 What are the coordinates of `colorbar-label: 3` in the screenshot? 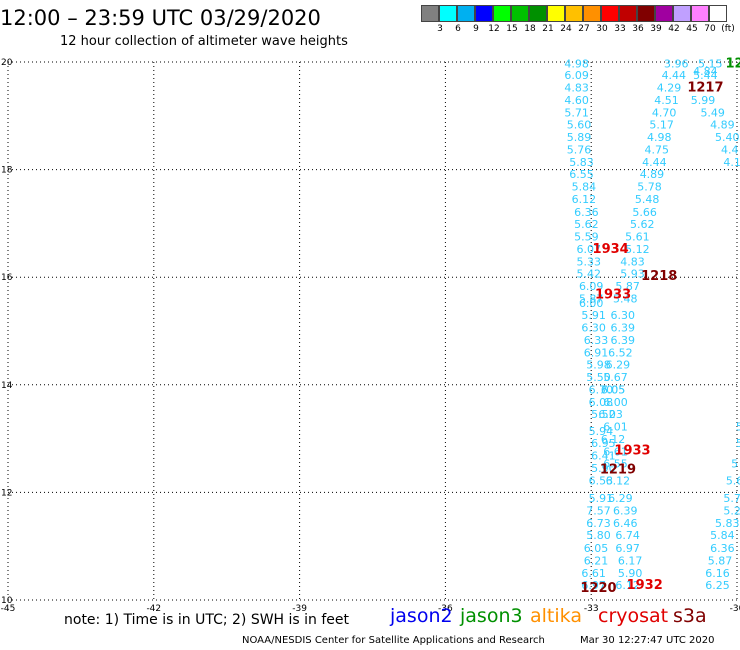 It's located at (440, 29).